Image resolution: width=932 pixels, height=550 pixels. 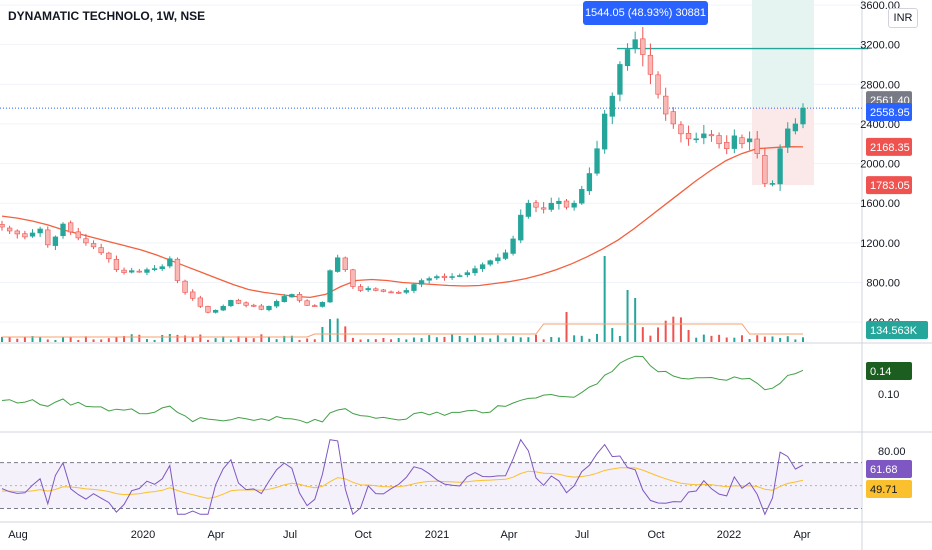 I want to click on label-ma-bg, so click(x=889, y=146).